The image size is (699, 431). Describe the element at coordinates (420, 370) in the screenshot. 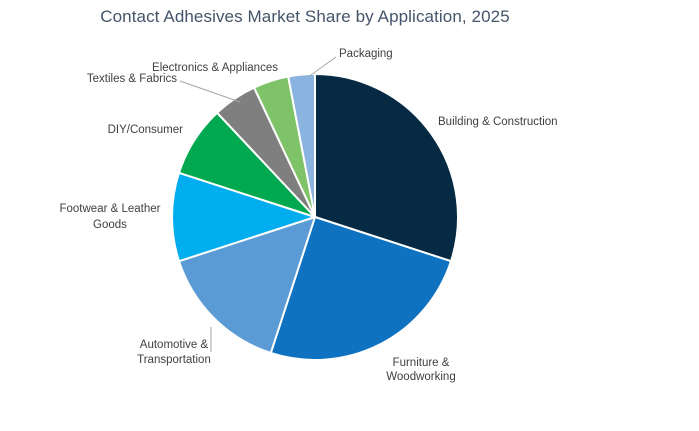

I see `slice-label-furniture-woodworking: Furniture & Woodworking` at that location.